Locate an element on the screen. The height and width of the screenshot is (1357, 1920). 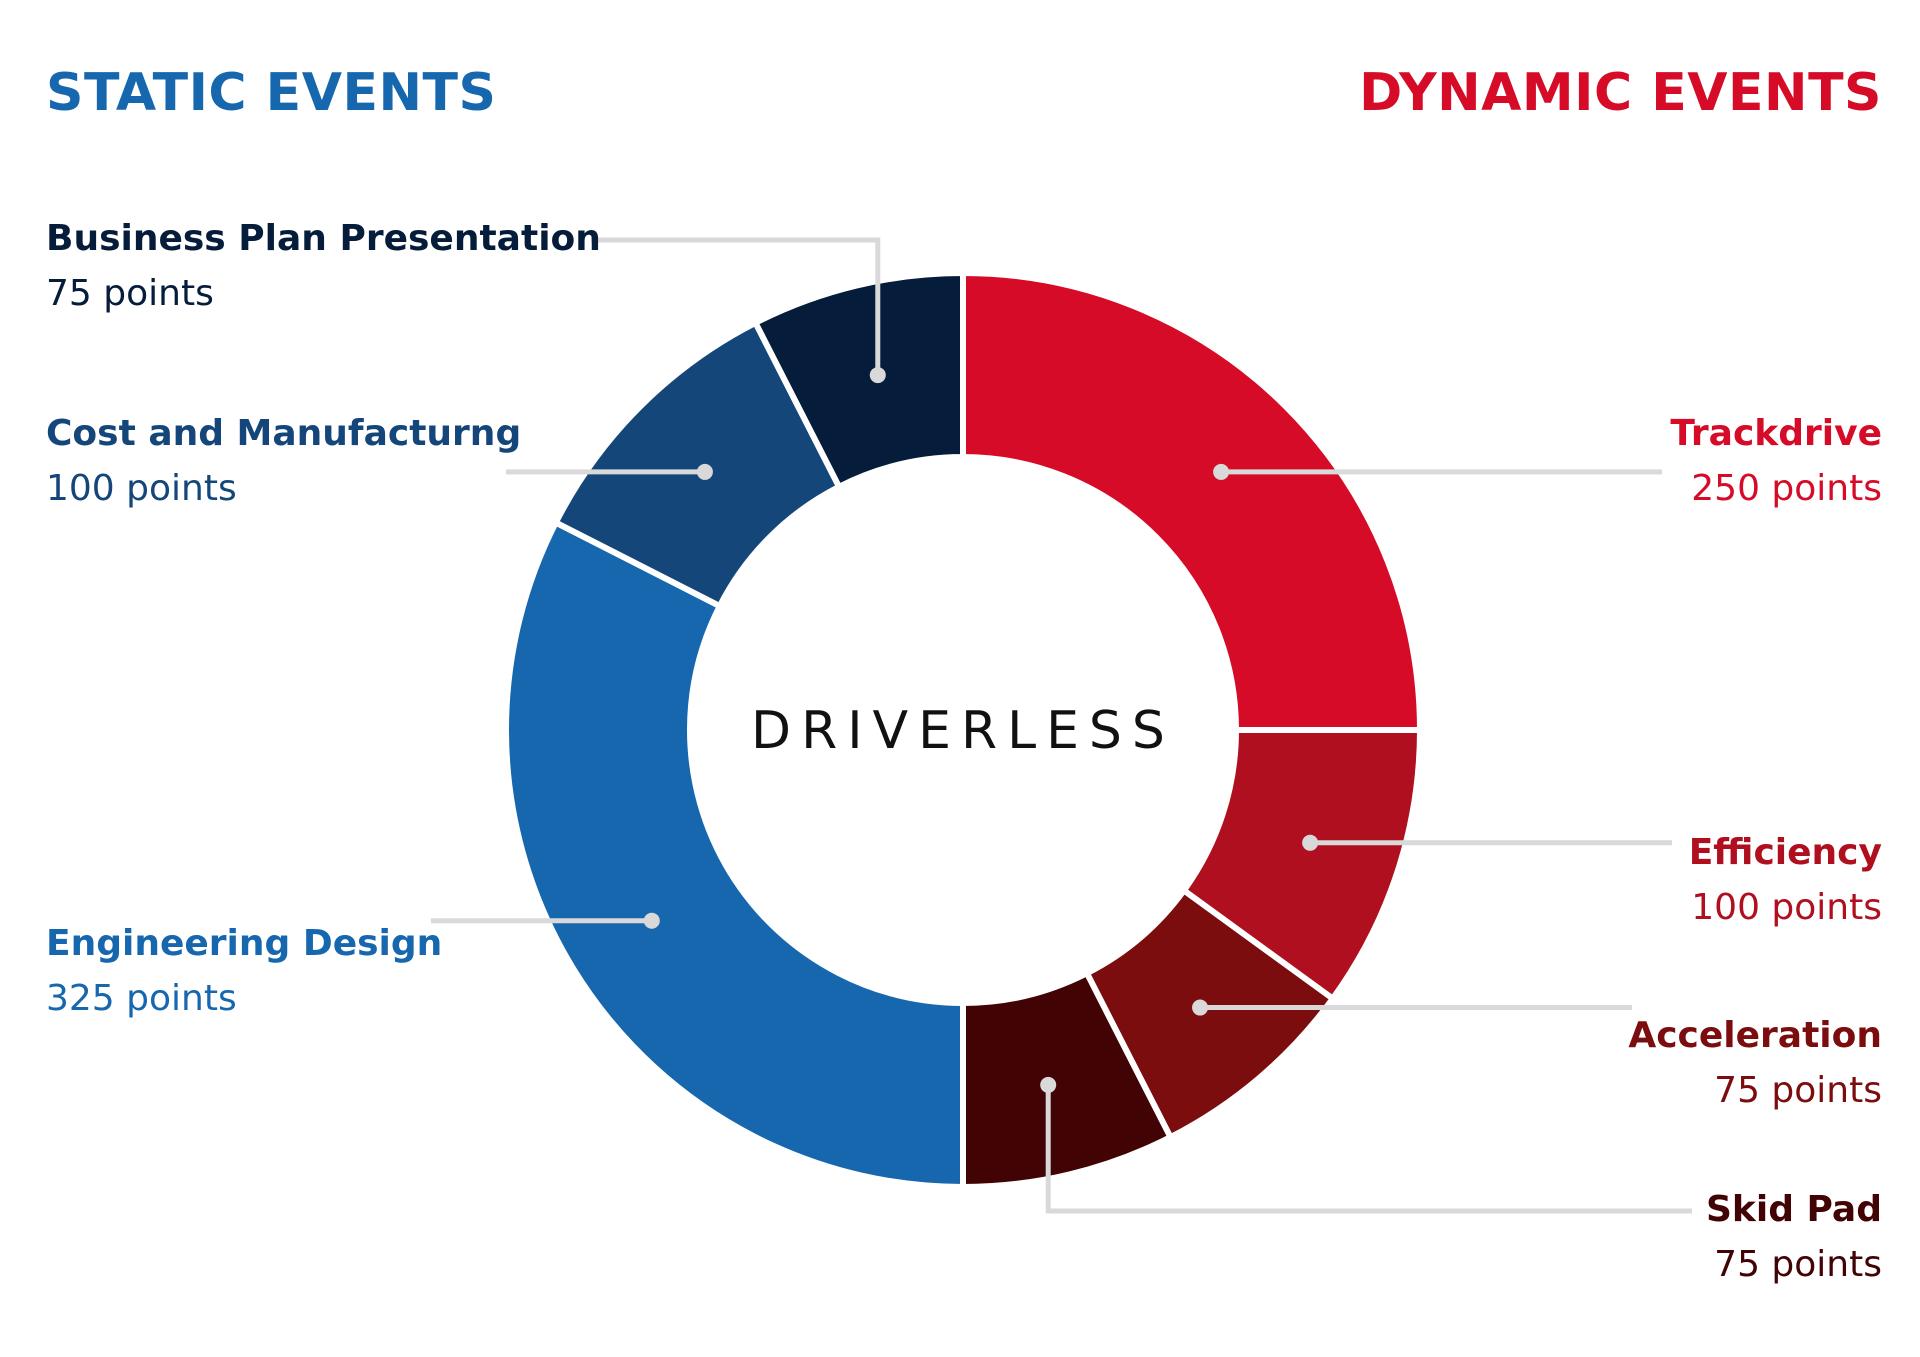
points-trackdrive: 250 points is located at coordinates (1786, 488).